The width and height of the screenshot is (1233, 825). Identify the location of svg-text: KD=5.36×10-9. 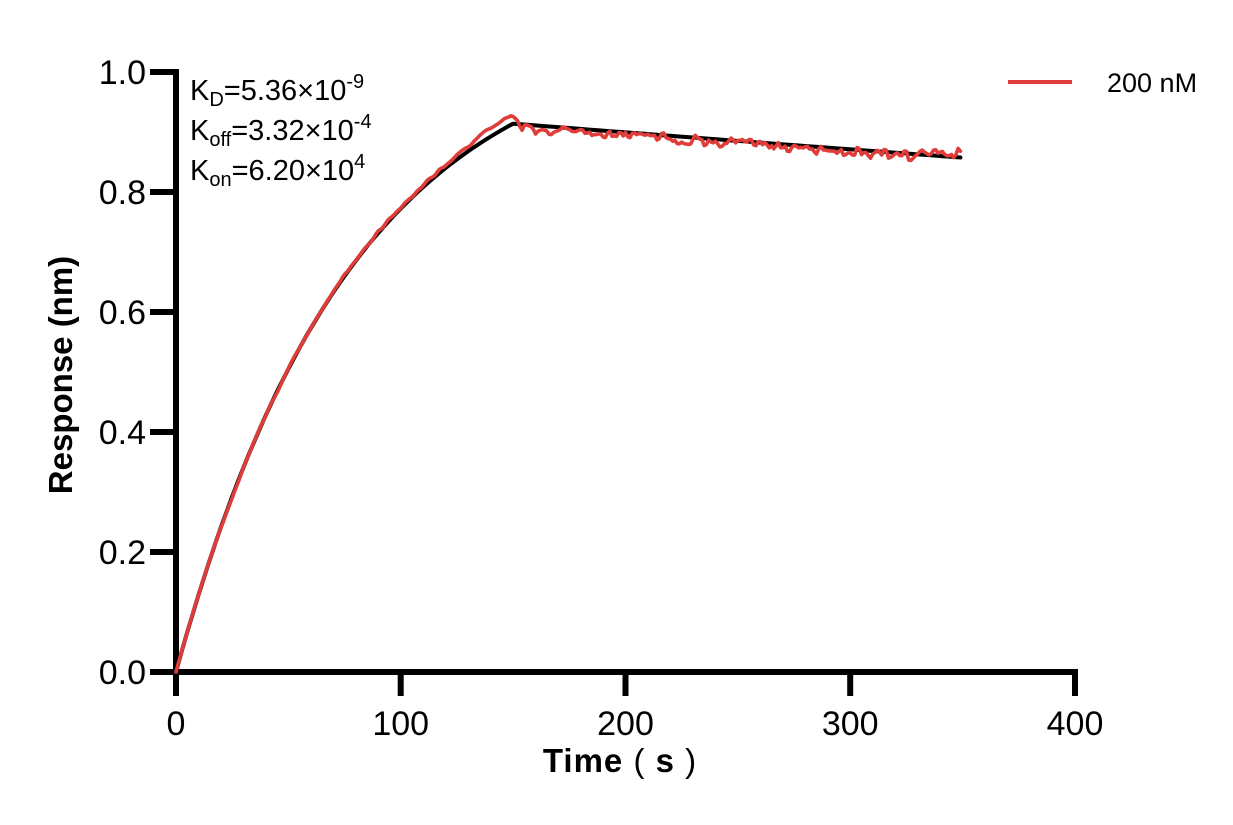
(277, 91).